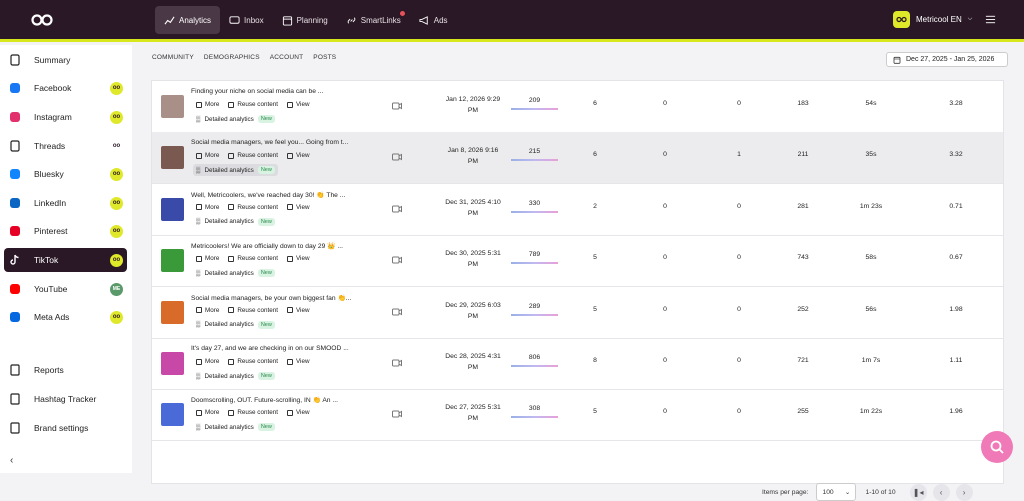 This screenshot has height=501, width=1024. I want to click on new-badge: New, so click(266, 376).